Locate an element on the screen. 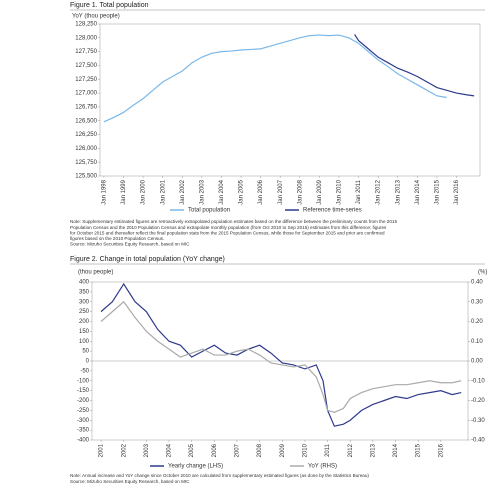 The image size is (500, 490). x-tick-label: 2012 is located at coordinates (351, 450).